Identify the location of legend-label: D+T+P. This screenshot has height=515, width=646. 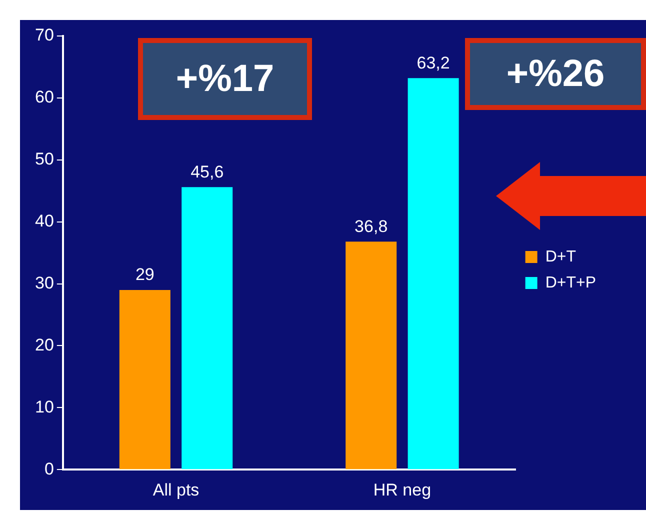
(570, 283).